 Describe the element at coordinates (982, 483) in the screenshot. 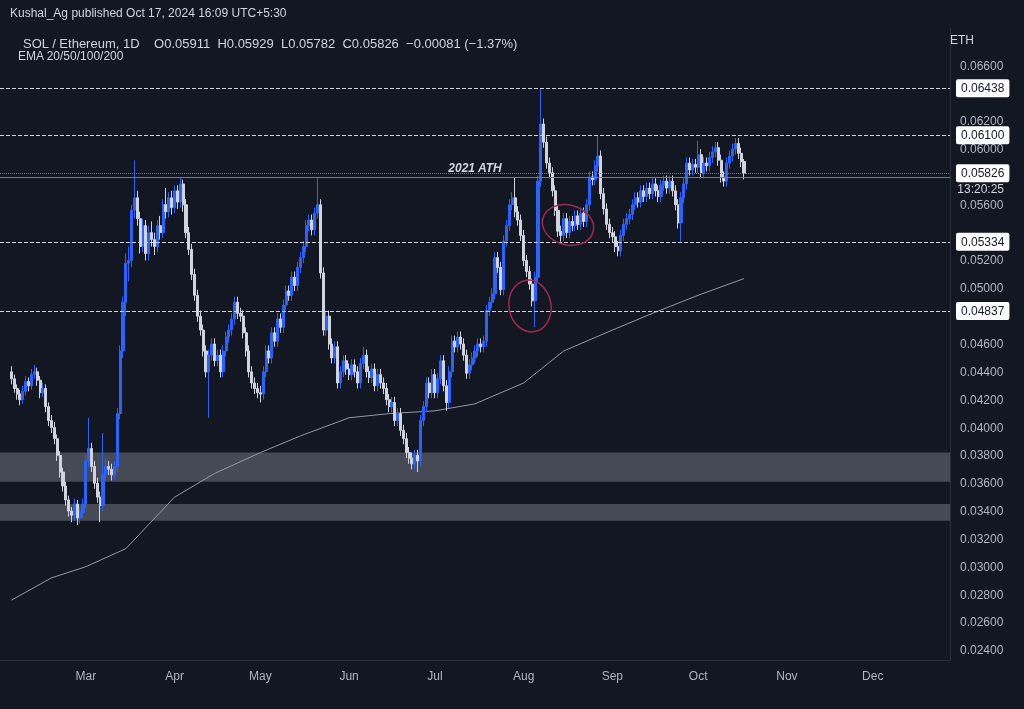

I see `y-tick-label: 0.03600` at that location.